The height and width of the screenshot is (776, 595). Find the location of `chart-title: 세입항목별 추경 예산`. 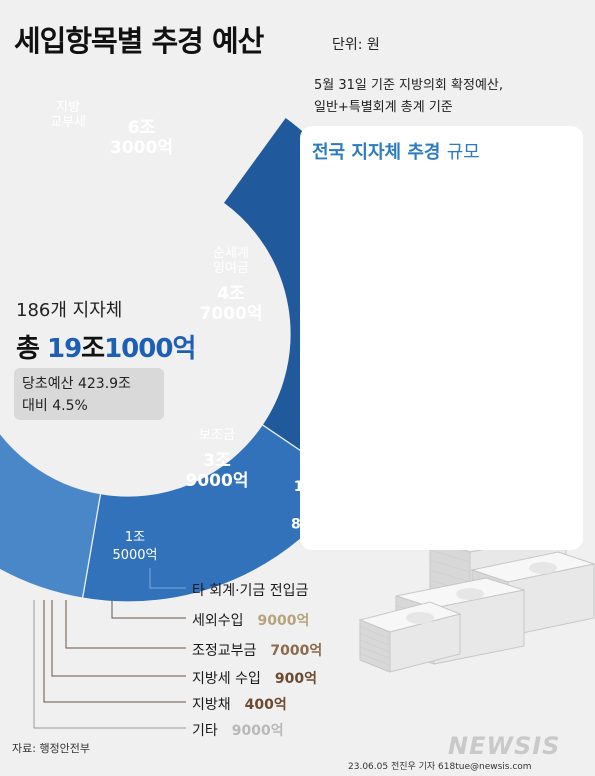

chart-title: 세입항목별 추경 예산 is located at coordinates (139, 41).